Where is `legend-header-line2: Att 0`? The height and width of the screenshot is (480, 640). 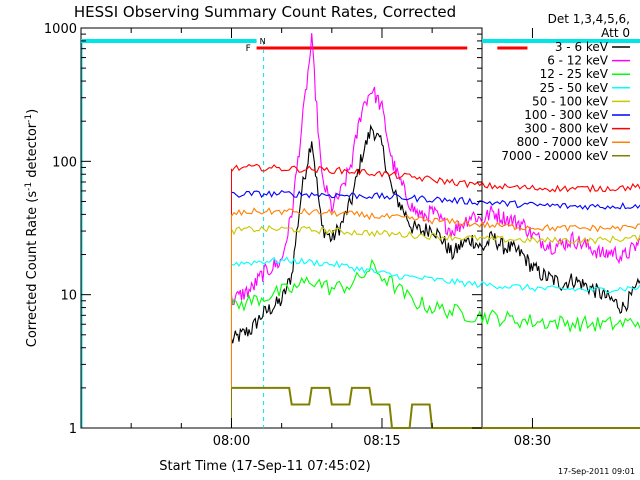
legend-header-line2: Att 0 is located at coordinates (615, 33).